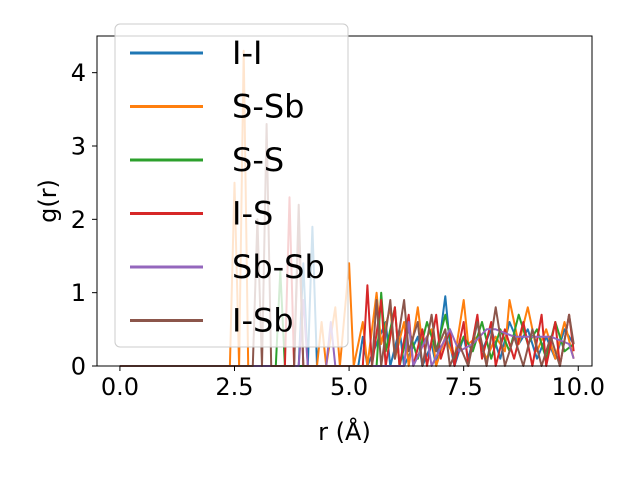  I want to click on y-tick-label: 4, so click(78, 73).